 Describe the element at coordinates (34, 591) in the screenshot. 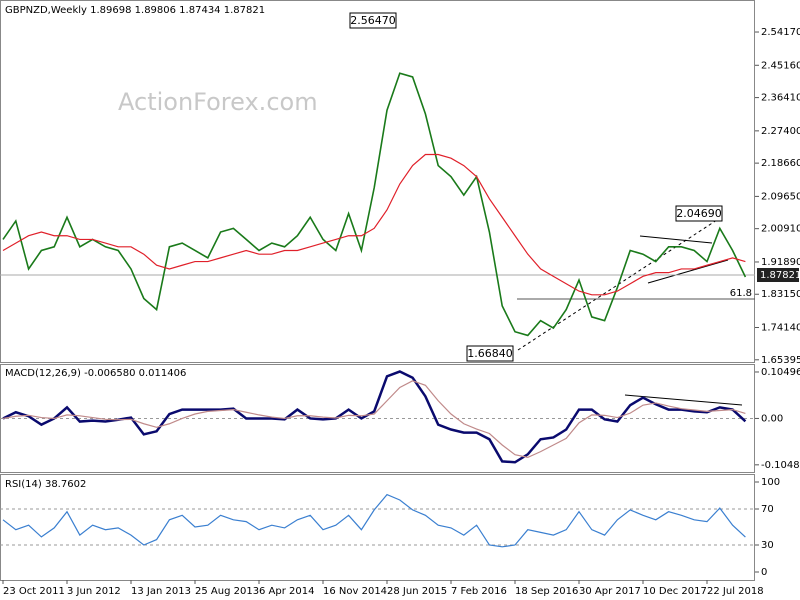

I see `x-tick-label: 23 Oct 2011` at that location.